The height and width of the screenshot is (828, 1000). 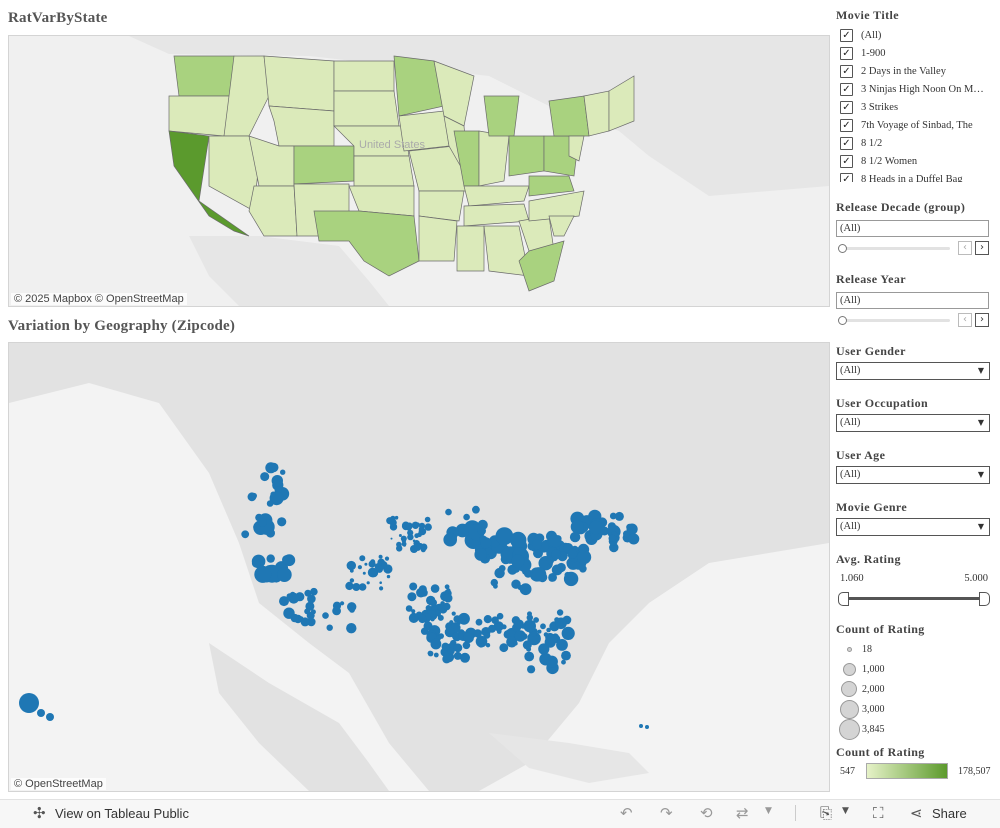 What do you see at coordinates (826, 813) in the screenshot?
I see `download-icon: ⎘` at bounding box center [826, 813].